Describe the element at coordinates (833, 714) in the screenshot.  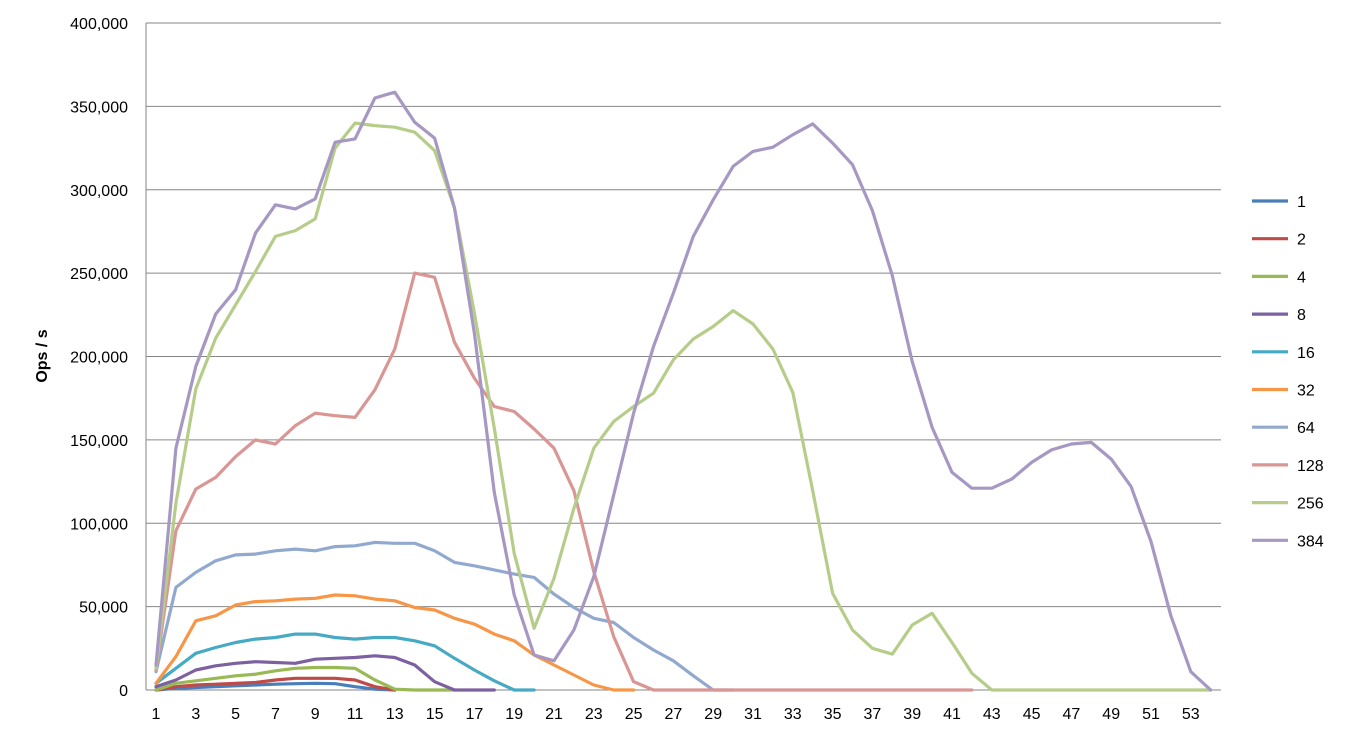
I see `x-tick-label: 35` at that location.